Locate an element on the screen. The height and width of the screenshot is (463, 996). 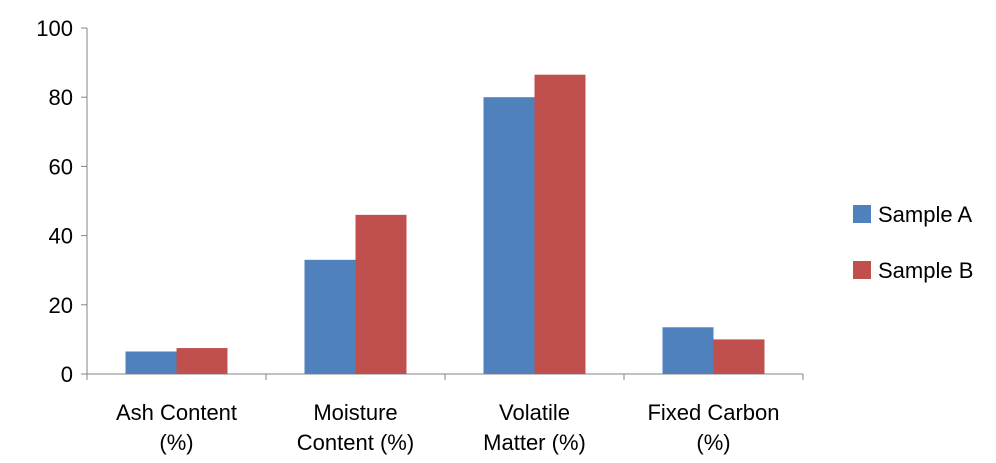
x-category-label-line: Volatile is located at coordinates (534, 412).